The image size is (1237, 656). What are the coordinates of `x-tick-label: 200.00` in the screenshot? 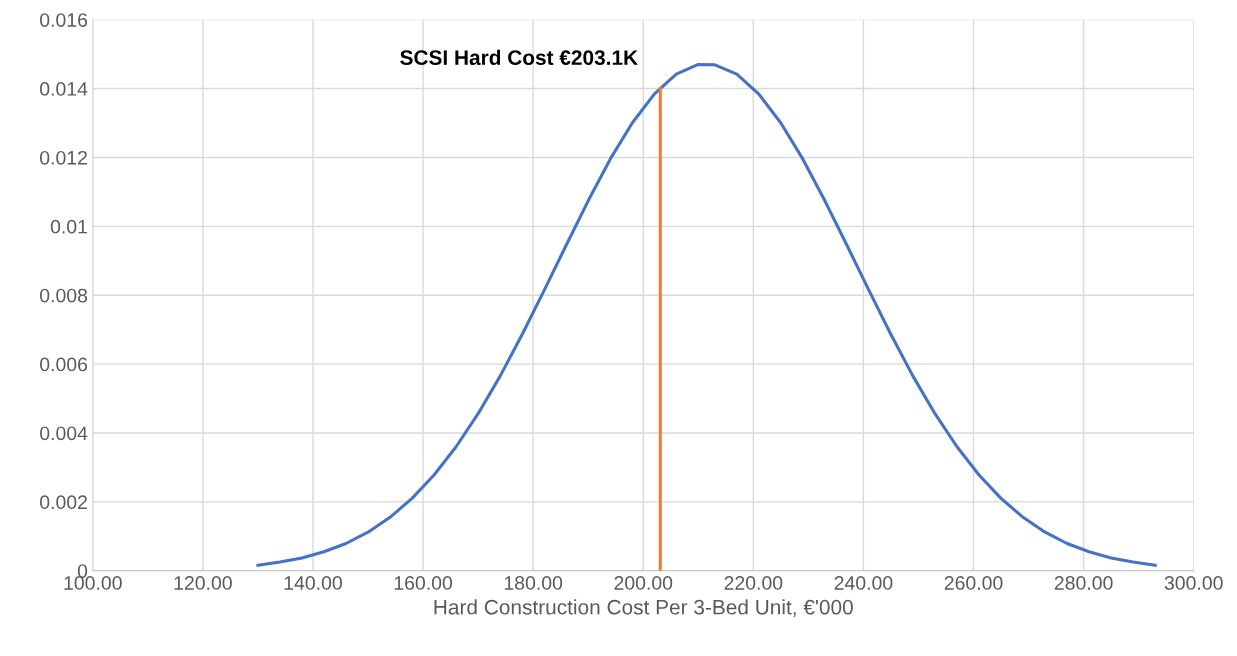 It's located at (643, 583).